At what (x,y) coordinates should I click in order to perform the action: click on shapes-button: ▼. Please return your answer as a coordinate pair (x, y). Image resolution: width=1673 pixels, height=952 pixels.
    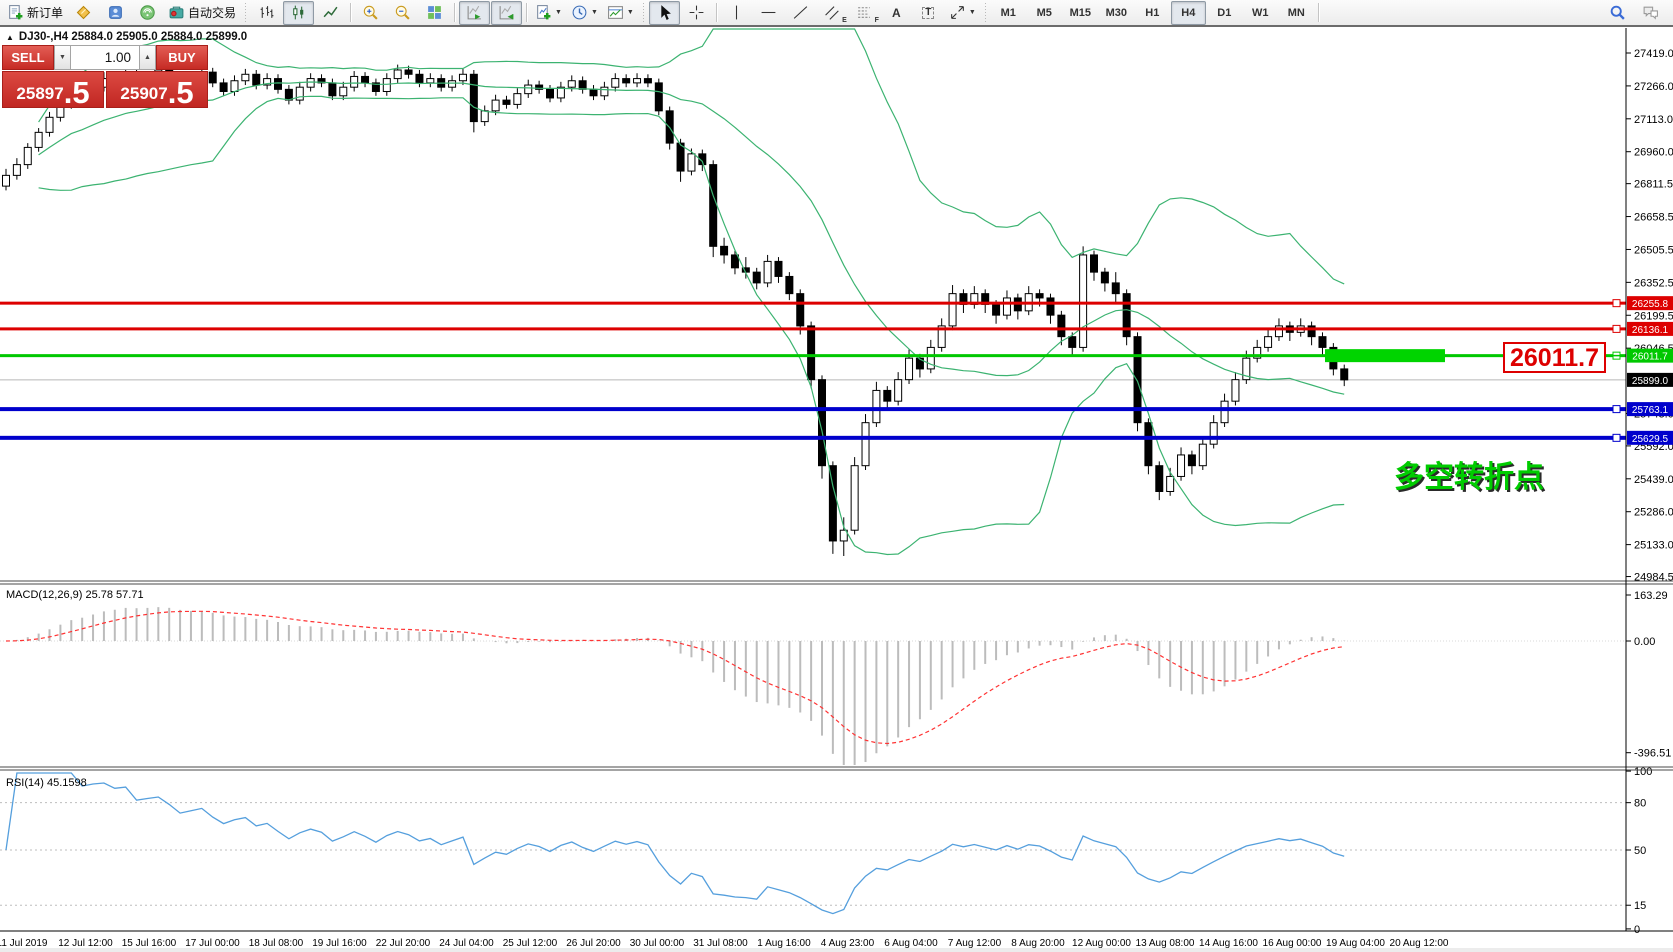
    Looking at the image, I should click on (962, 13).